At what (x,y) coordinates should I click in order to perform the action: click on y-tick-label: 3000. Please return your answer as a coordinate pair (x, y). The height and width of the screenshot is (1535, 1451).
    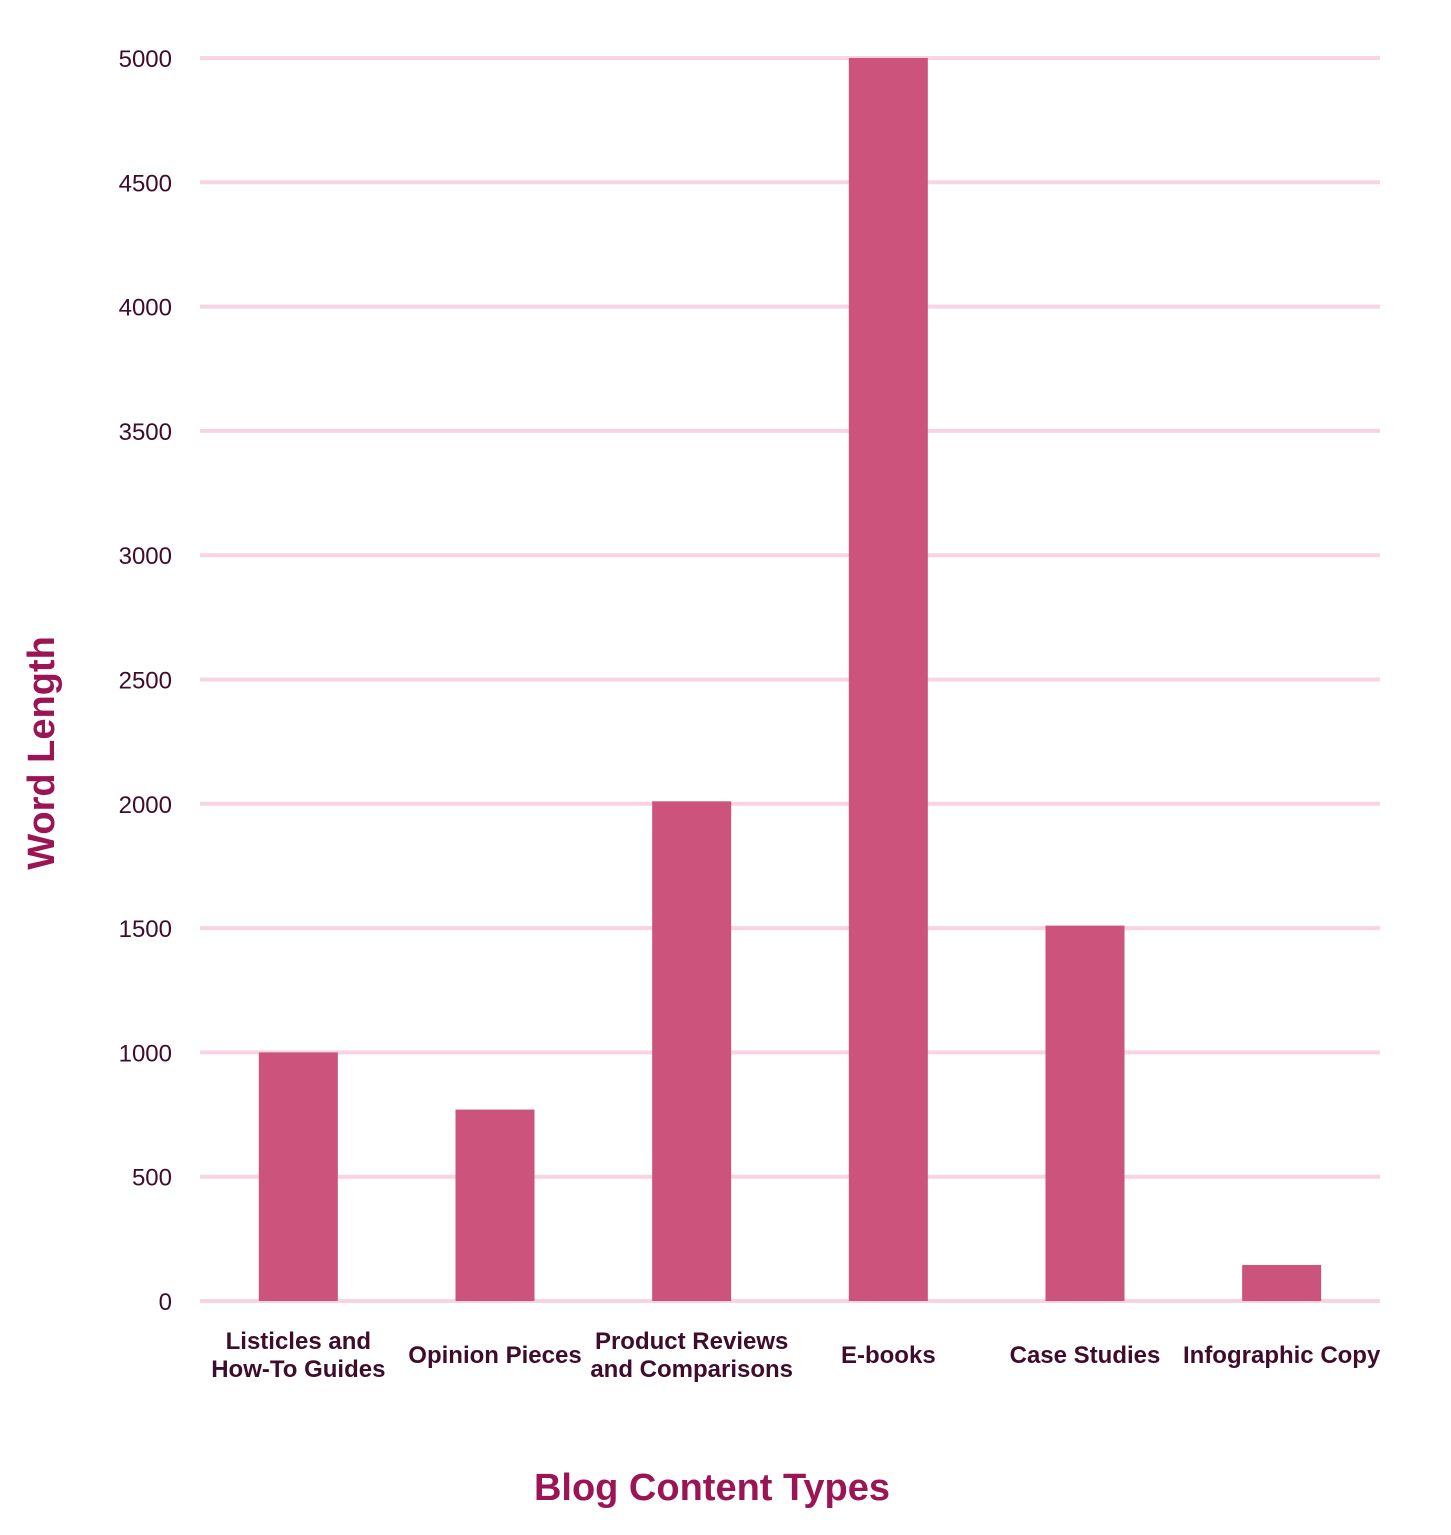
    Looking at the image, I should click on (145, 556).